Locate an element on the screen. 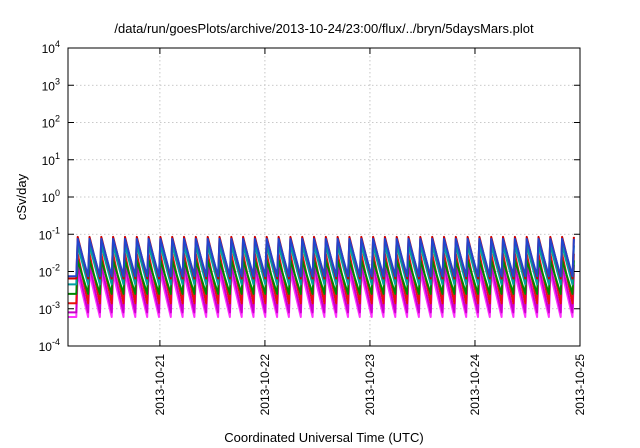 The width and height of the screenshot is (640, 448). x-tick-label: 2013-10-22 is located at coordinates (265, 385).